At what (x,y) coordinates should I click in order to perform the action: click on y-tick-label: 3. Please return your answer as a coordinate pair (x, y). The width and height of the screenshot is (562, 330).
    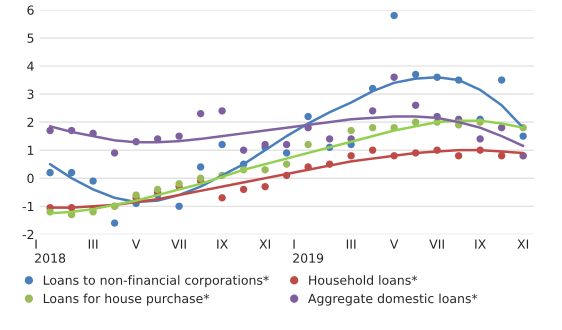
    Looking at the image, I should click on (30, 94).